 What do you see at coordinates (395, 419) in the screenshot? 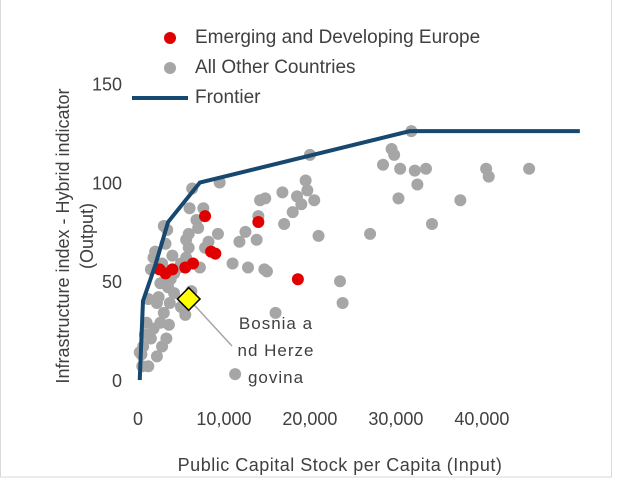
I see `x-tick-label: 30,000` at bounding box center [395, 419].